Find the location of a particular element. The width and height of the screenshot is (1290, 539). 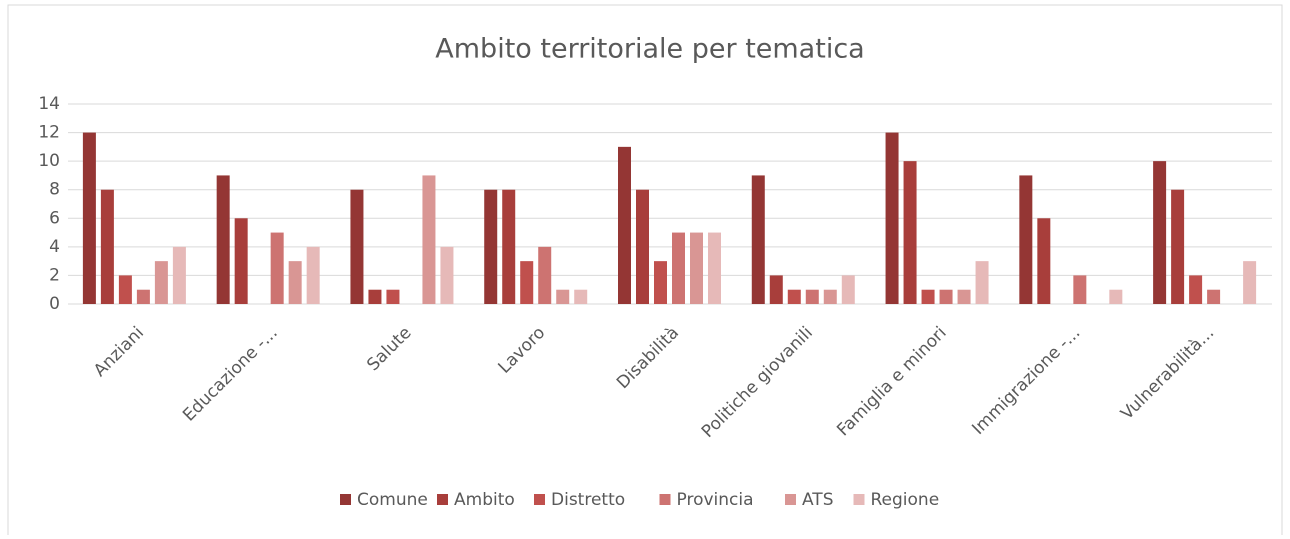

legend-label: Ambito is located at coordinates (484, 500).